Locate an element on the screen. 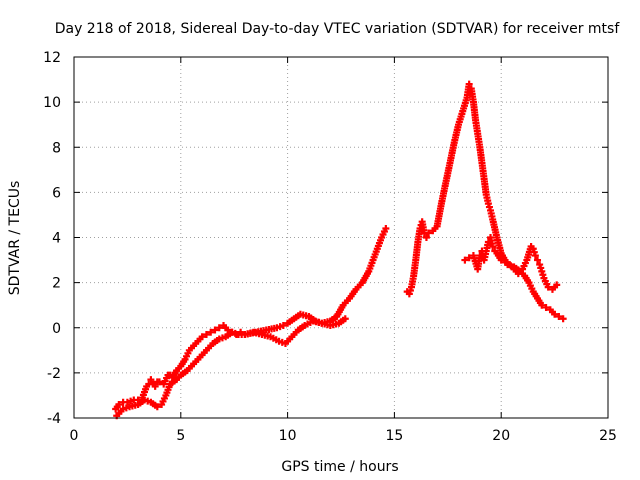  y-tick-label: 8 is located at coordinates (56, 148).